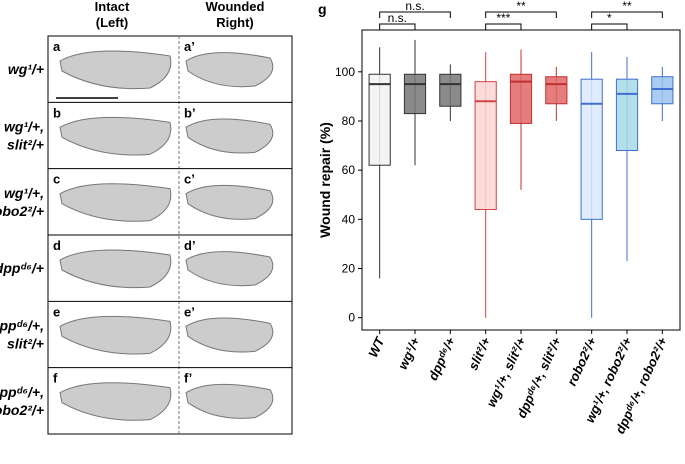 Image resolution: width=685 pixels, height=464 pixels. I want to click on panel-letter: f, so click(55, 378).